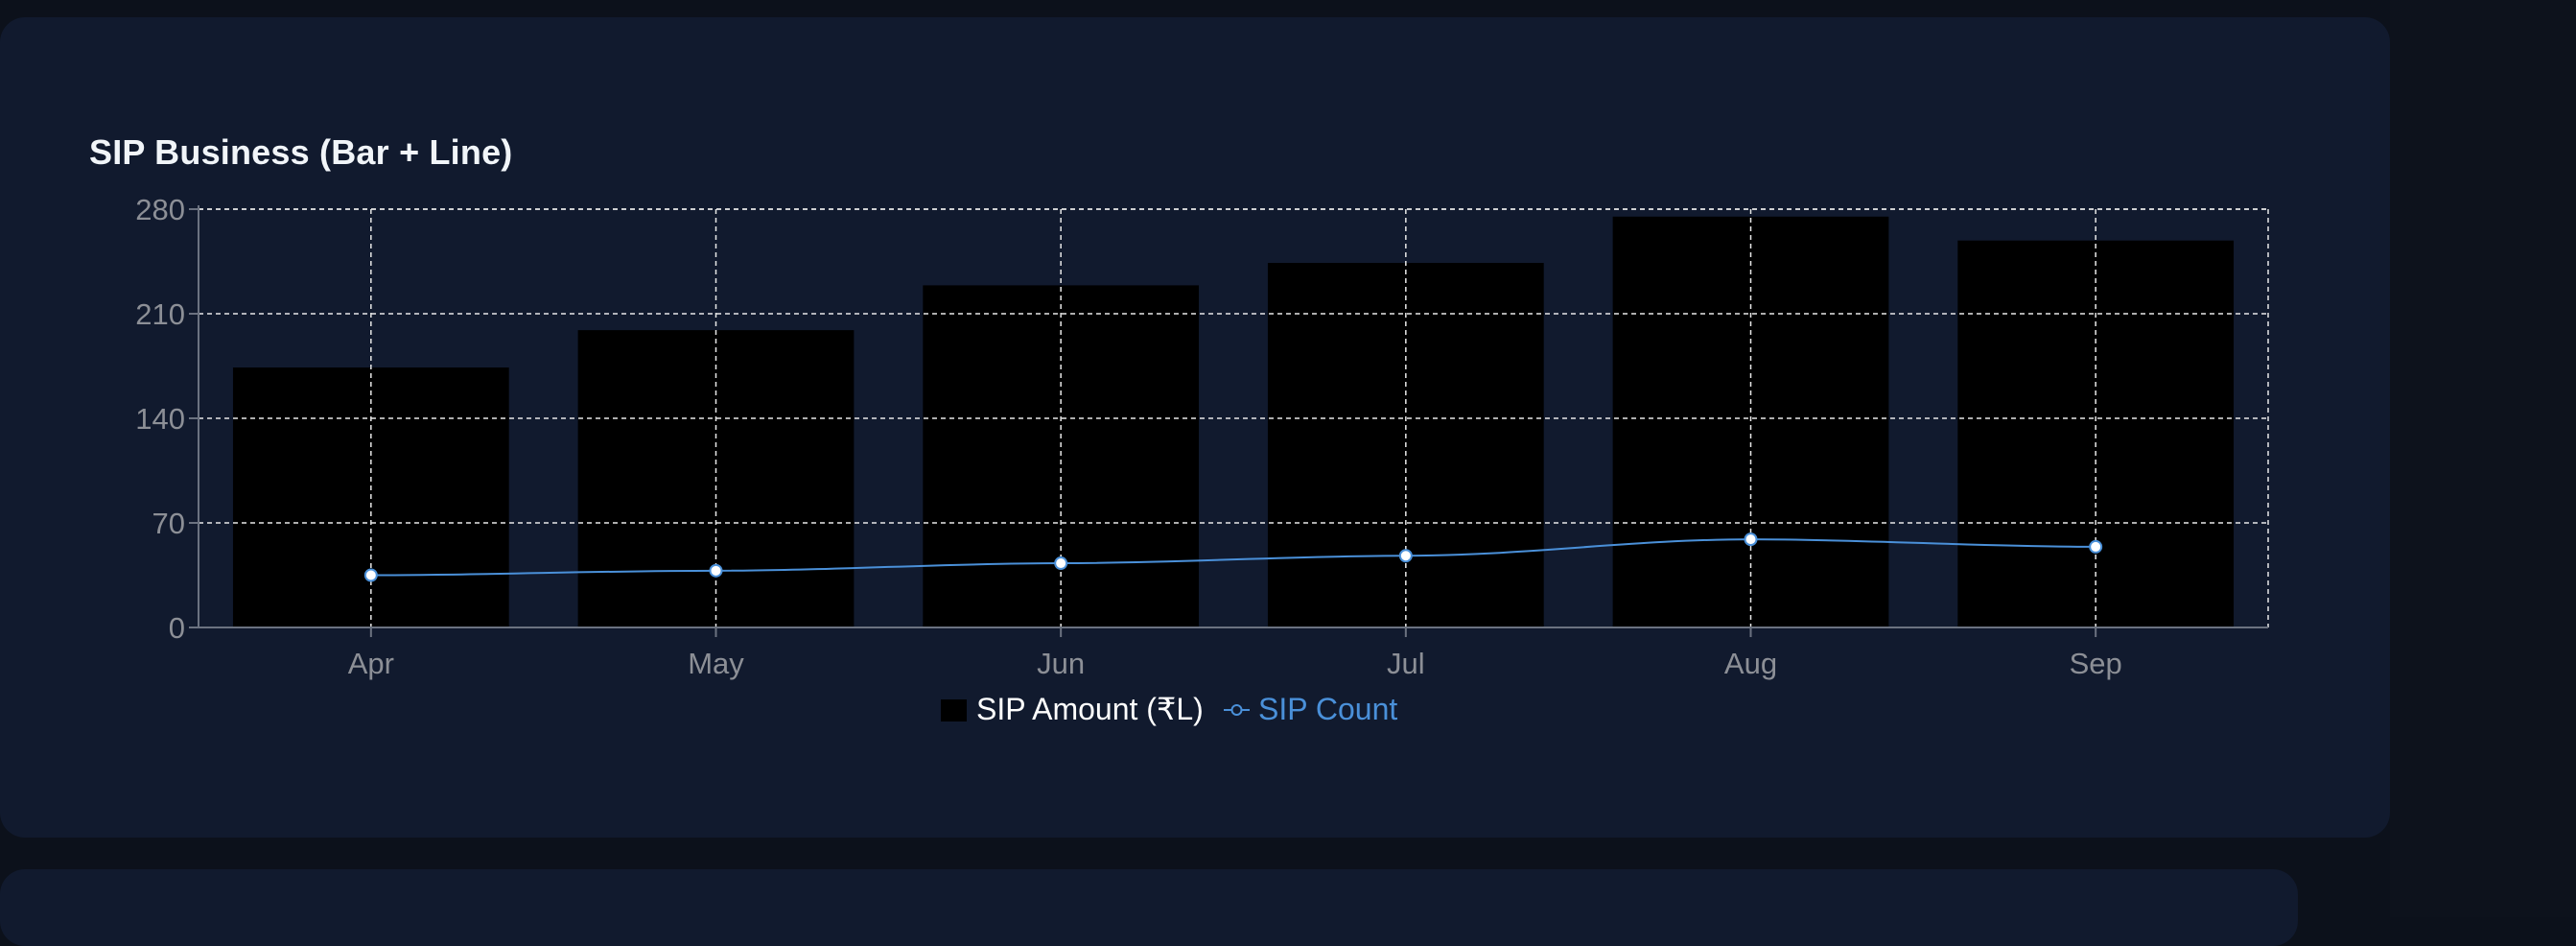 The image size is (2576, 946). I want to click on sip-count-point-may, so click(716, 570).